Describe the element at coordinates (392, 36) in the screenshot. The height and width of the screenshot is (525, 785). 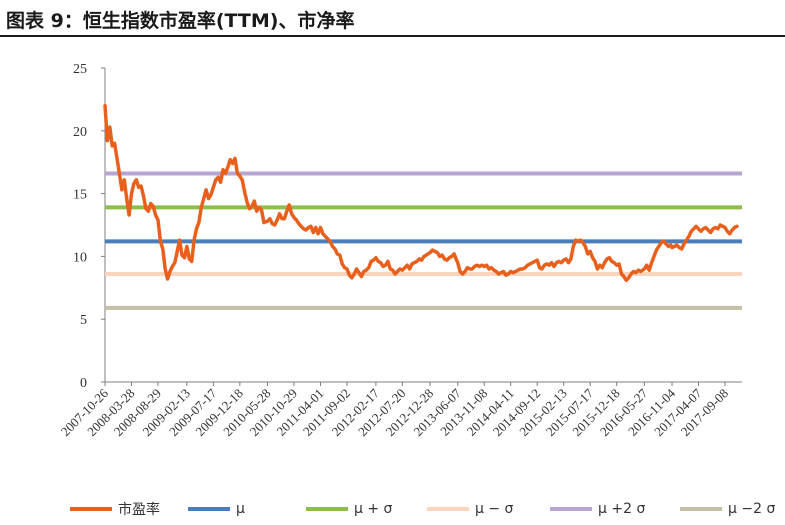
I see `title-rule` at that location.